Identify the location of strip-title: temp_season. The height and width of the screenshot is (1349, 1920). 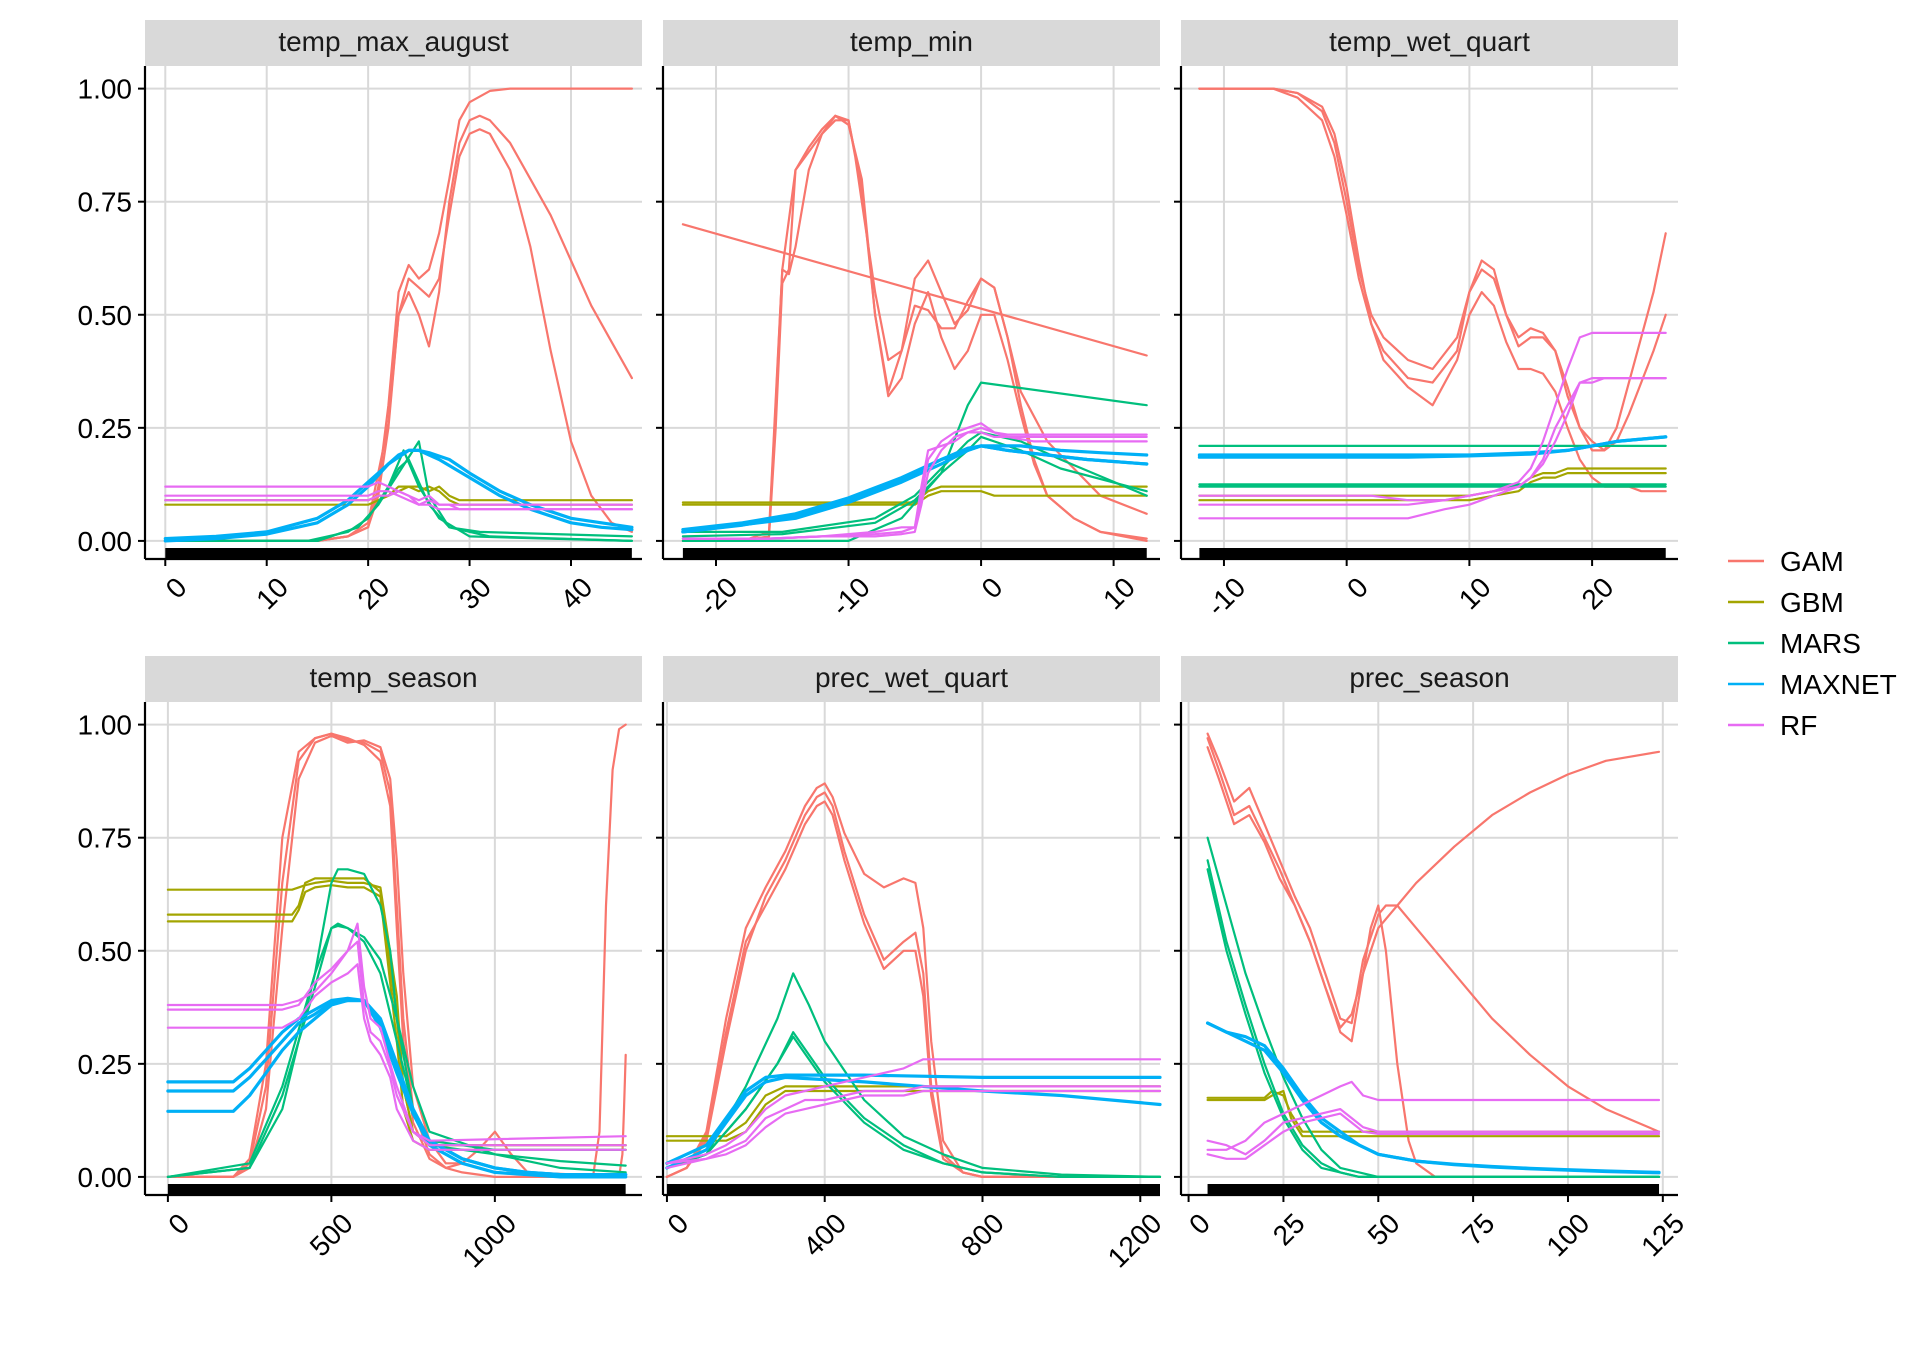
(393, 677).